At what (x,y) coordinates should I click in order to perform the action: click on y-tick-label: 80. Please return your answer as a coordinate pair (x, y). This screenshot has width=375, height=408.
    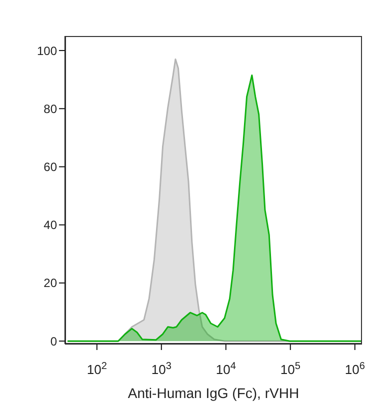
    Looking at the image, I should click on (51, 109).